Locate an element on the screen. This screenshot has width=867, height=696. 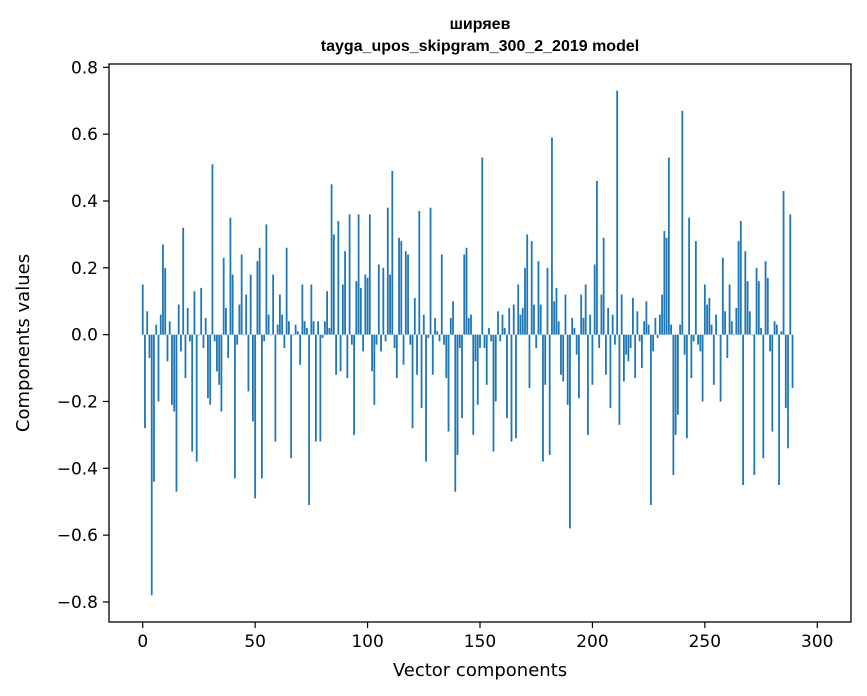
y-tick-label: −0.8 is located at coordinates (77, 603).